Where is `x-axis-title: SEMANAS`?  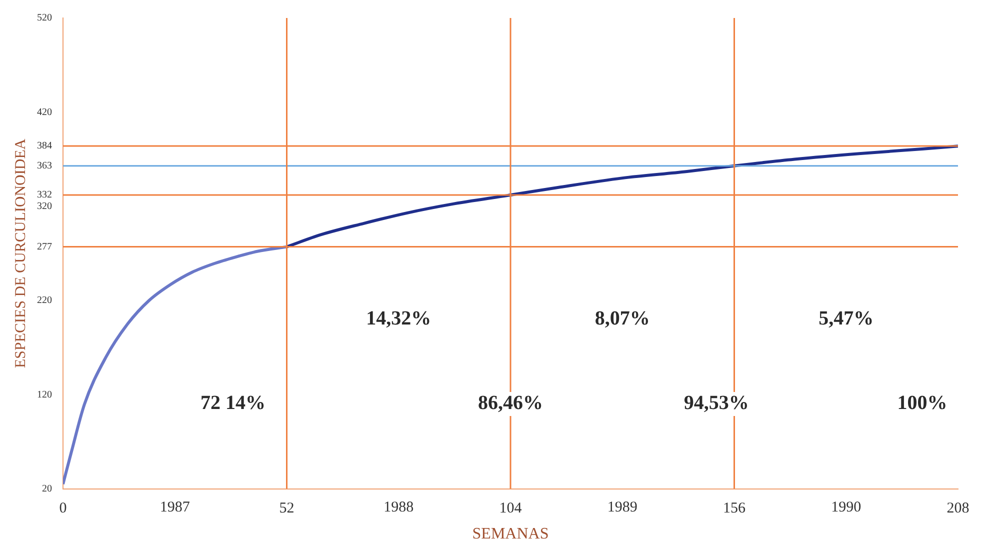 x-axis-title: SEMANAS is located at coordinates (510, 534).